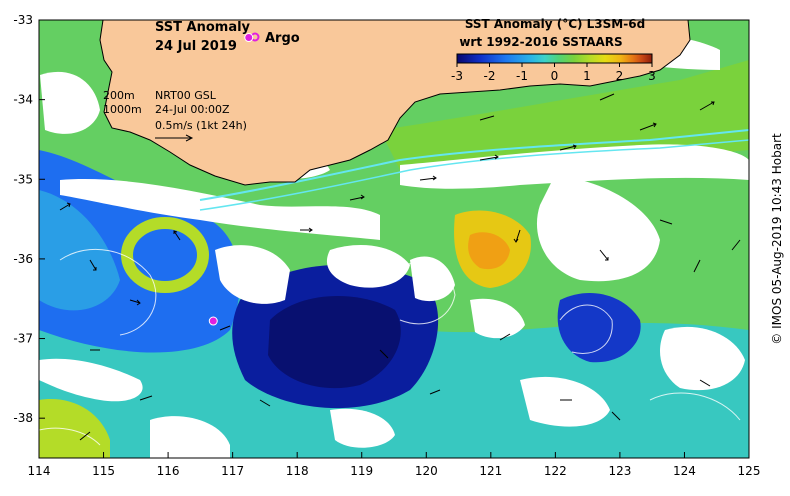 Image resolution: width=790 pixels, height=496 pixels. Describe the element at coordinates (201, 125) in the screenshot. I see `scale-label: 0.5m/s (1kt 24h)` at that location.